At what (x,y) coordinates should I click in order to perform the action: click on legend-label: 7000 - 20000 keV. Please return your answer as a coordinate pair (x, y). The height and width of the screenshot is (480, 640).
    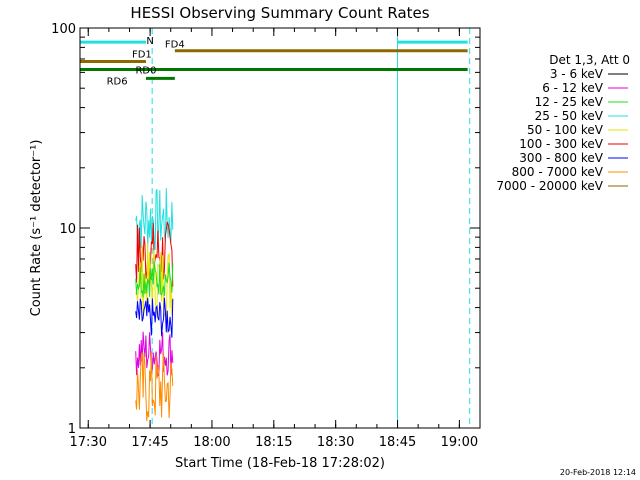
    Looking at the image, I should click on (549, 186).